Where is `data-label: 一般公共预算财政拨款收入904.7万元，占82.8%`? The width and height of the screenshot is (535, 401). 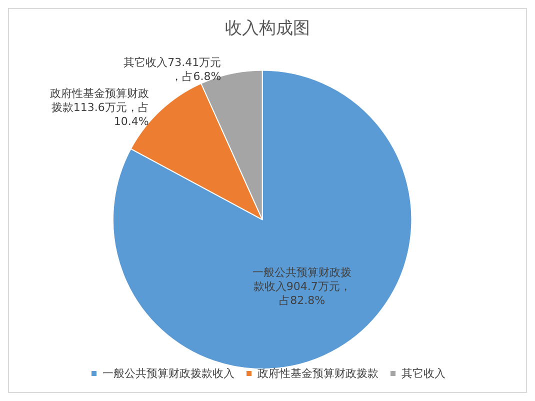
data-label: 一般公共预算财政拨款收入904.7万元，占82.8% is located at coordinates (302, 286).